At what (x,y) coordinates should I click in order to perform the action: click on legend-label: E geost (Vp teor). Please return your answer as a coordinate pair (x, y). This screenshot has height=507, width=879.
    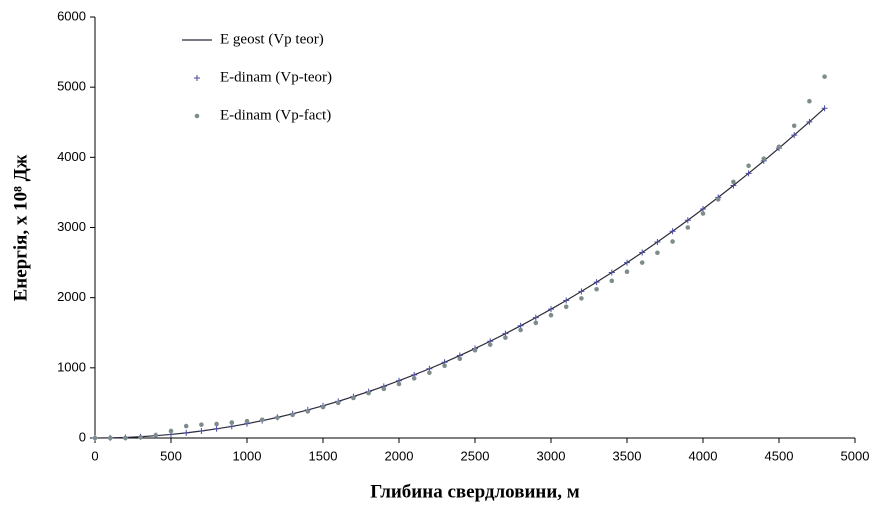
    Looking at the image, I should click on (272, 39).